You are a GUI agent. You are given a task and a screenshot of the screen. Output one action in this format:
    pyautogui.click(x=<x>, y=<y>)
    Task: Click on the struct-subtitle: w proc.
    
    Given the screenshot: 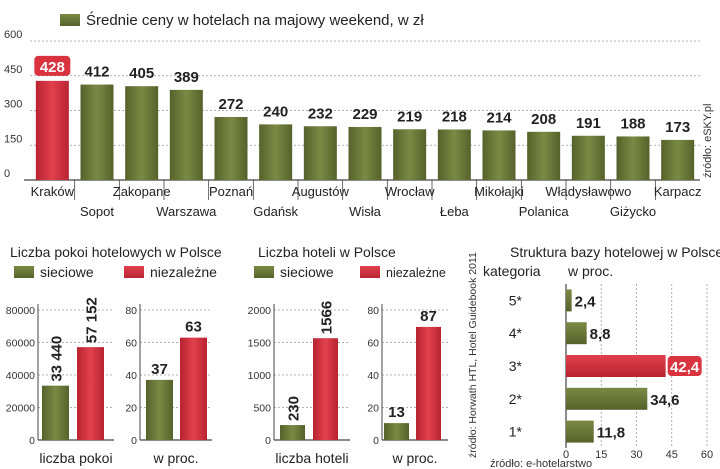 What is the action you would take?
    pyautogui.click(x=590, y=271)
    